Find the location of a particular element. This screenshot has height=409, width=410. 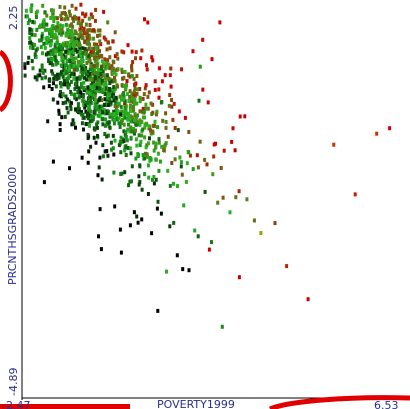

x-axis-label: POVERTY1999 is located at coordinates (196, 403).